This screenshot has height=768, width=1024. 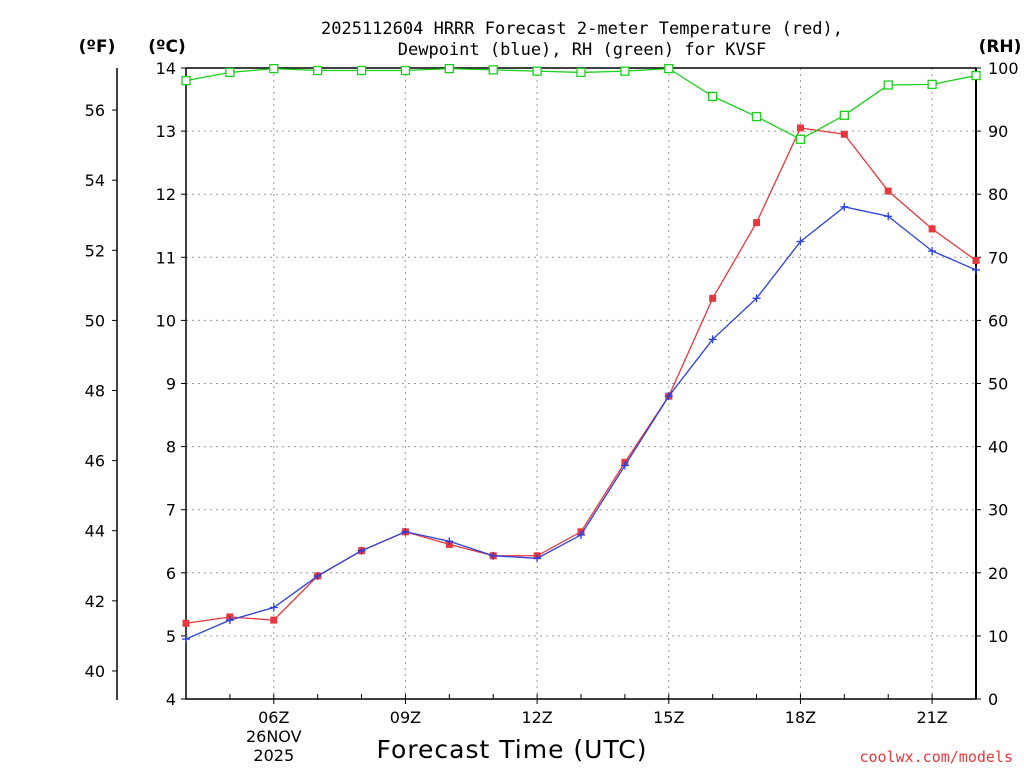 I want to click on x-tick-label: 21Z, so click(x=931, y=717).